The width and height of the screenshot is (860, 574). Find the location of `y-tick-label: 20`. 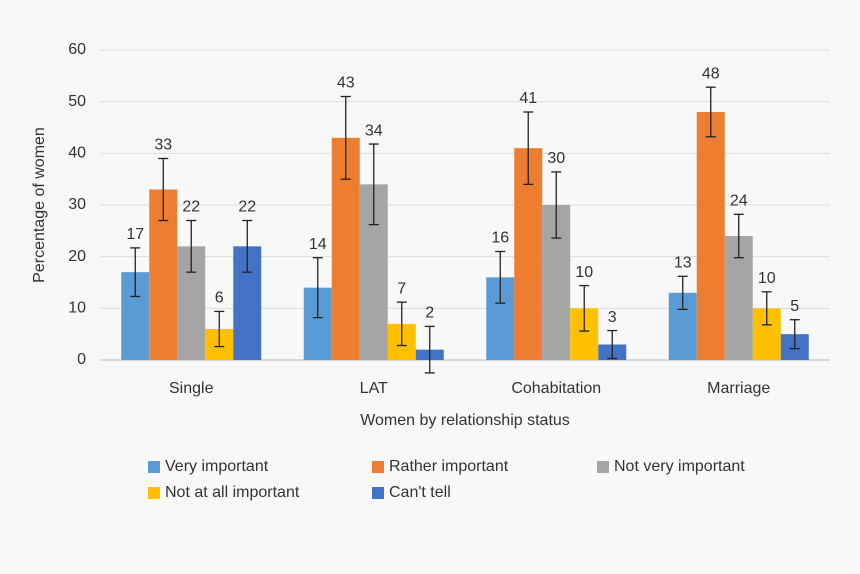

y-tick-label: 20 is located at coordinates (77, 256).